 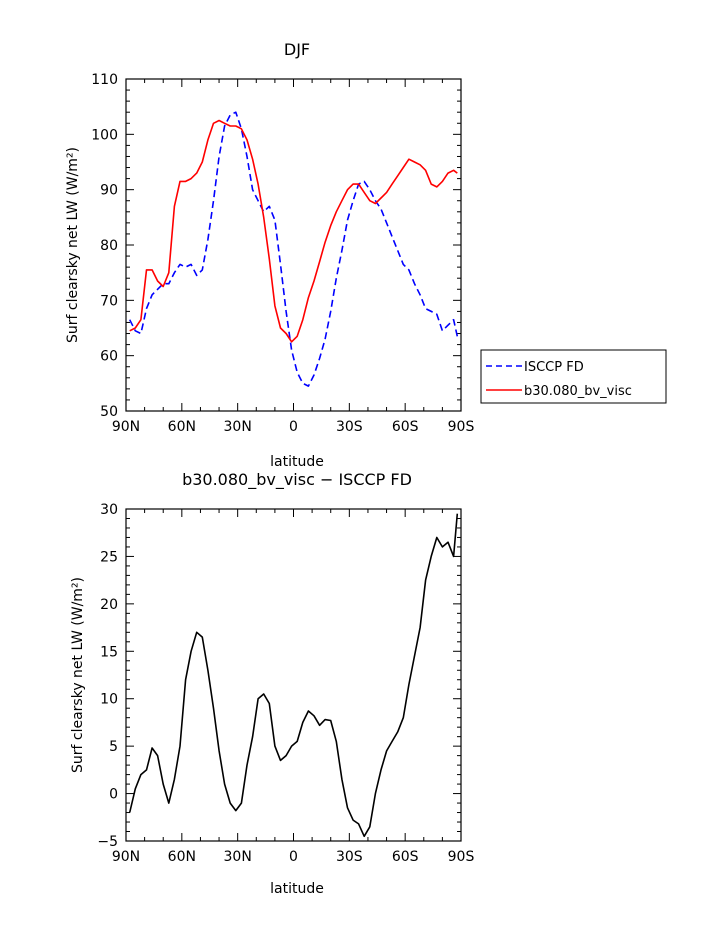 I want to click on series-line-isccp-fd, so click(x=293, y=249).